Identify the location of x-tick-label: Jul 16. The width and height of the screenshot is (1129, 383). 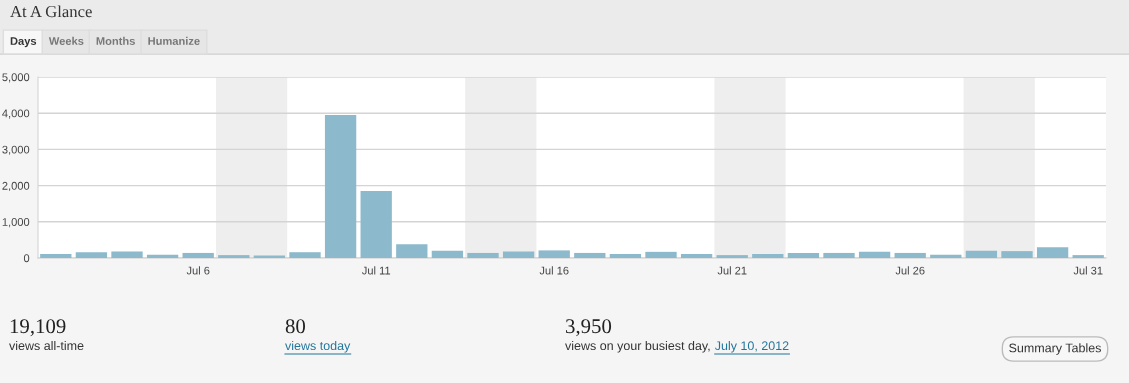
(554, 270).